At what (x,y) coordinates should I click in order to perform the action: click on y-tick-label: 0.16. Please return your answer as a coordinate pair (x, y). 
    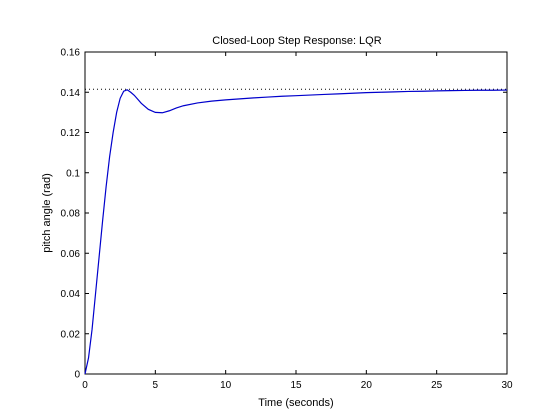
    Looking at the image, I should click on (71, 53).